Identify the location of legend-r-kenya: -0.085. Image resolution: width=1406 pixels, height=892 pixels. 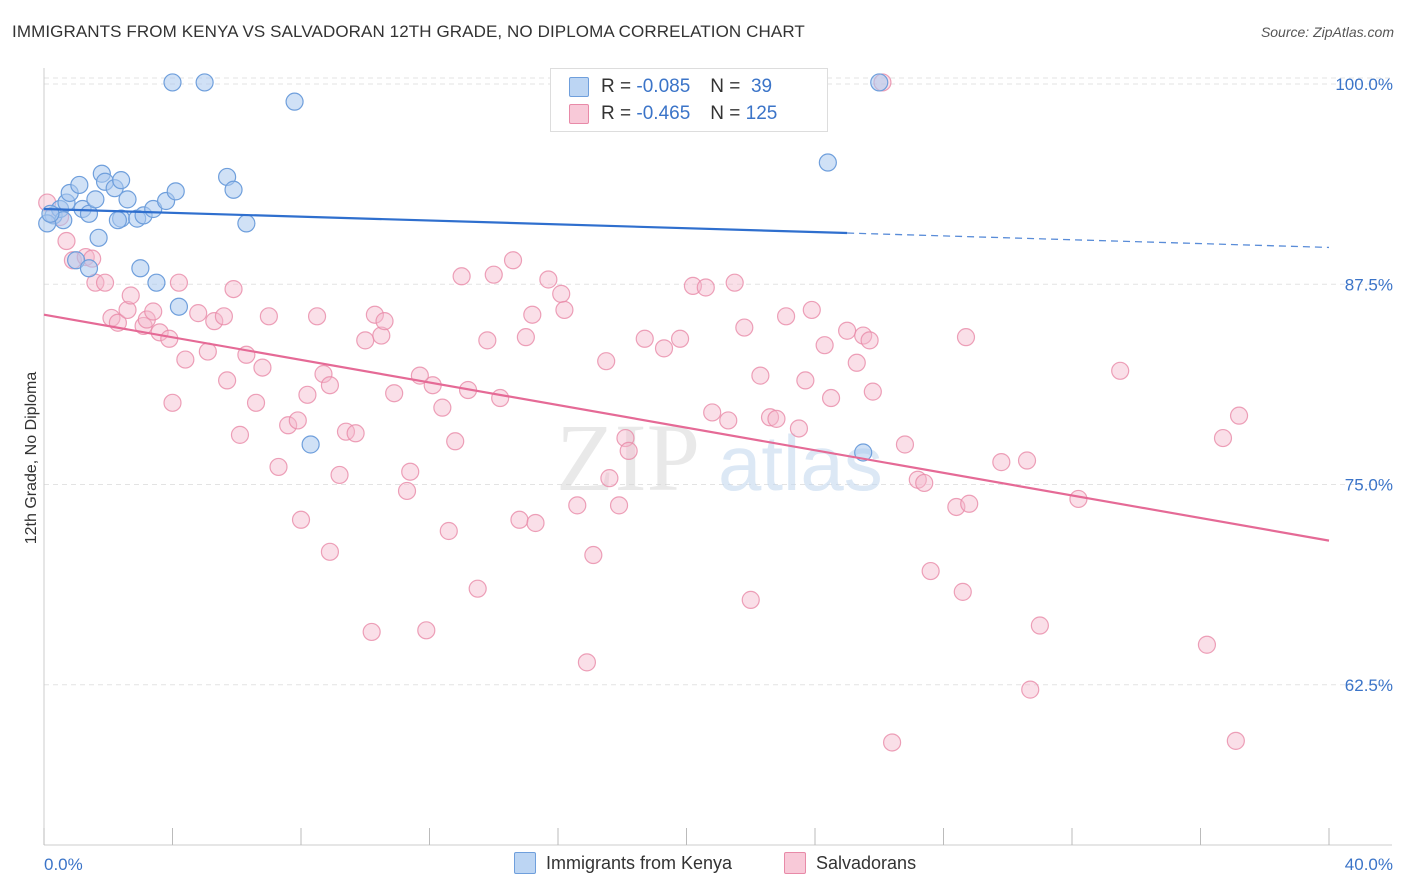
(663, 86).